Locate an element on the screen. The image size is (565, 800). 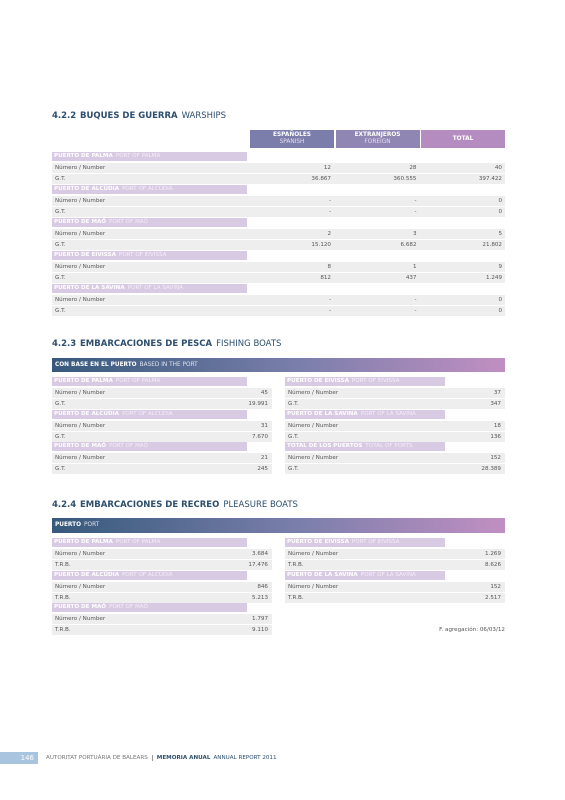
table-row: T.R.B. 9.110 is located at coordinates (162, 630).